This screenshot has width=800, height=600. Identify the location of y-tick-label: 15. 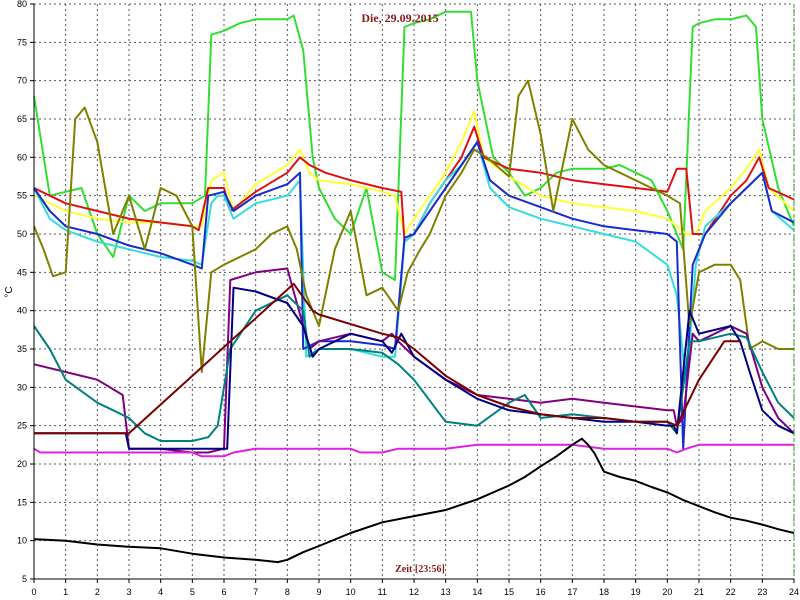
(22, 502).